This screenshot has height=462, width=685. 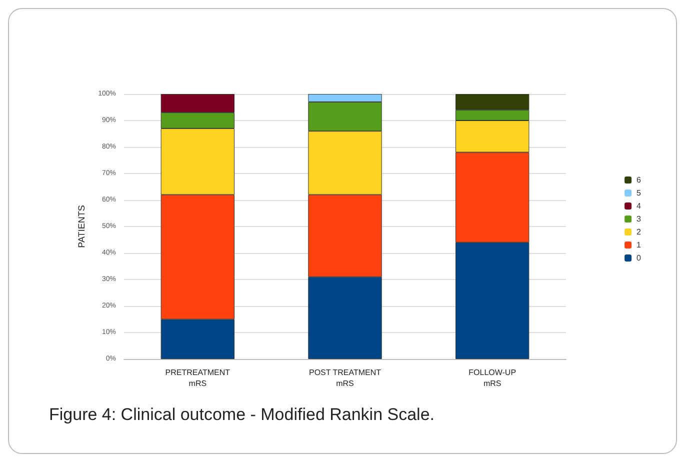 I want to click on legend-label: 4, so click(x=639, y=206).